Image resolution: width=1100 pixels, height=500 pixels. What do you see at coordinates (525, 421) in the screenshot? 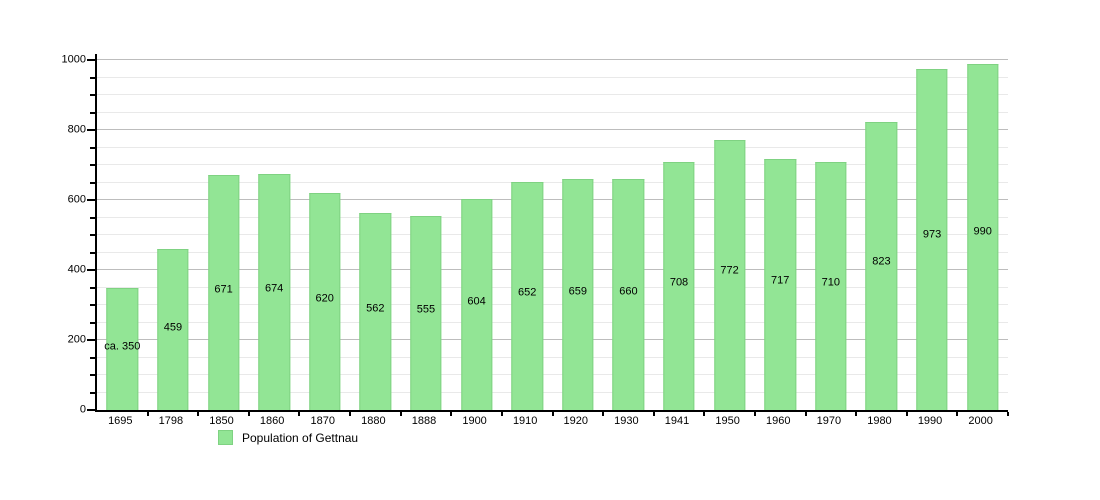
I see `x-tick-label: 1910` at bounding box center [525, 421].